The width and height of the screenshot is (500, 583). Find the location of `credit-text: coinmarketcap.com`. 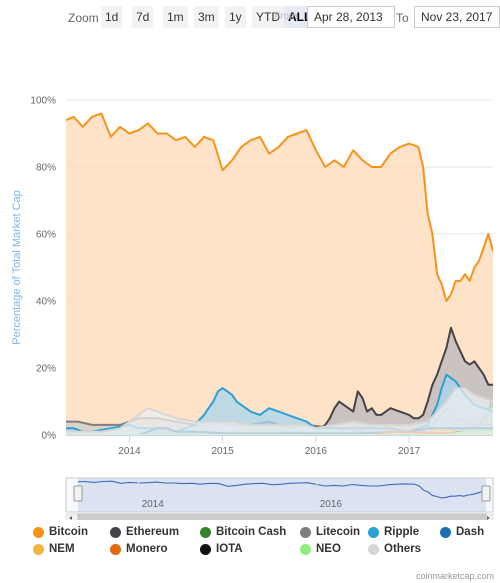

credit-text: coinmarketcap.com is located at coordinates (454, 576).